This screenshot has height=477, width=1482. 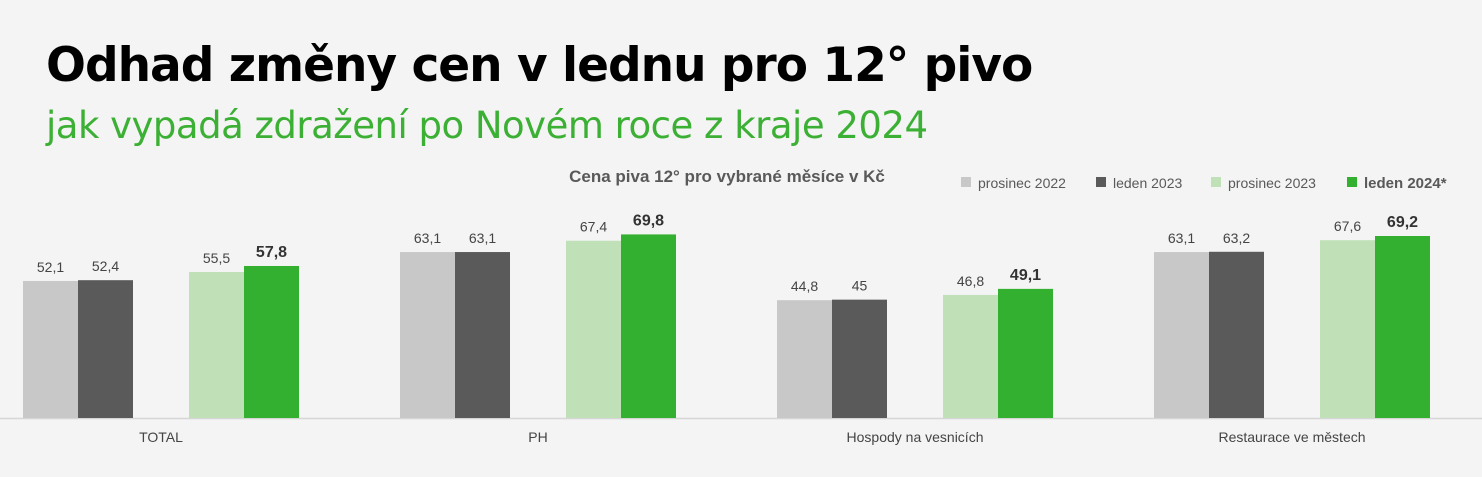 I want to click on category-label: Hospody na vesnicích, so click(x=915, y=437).